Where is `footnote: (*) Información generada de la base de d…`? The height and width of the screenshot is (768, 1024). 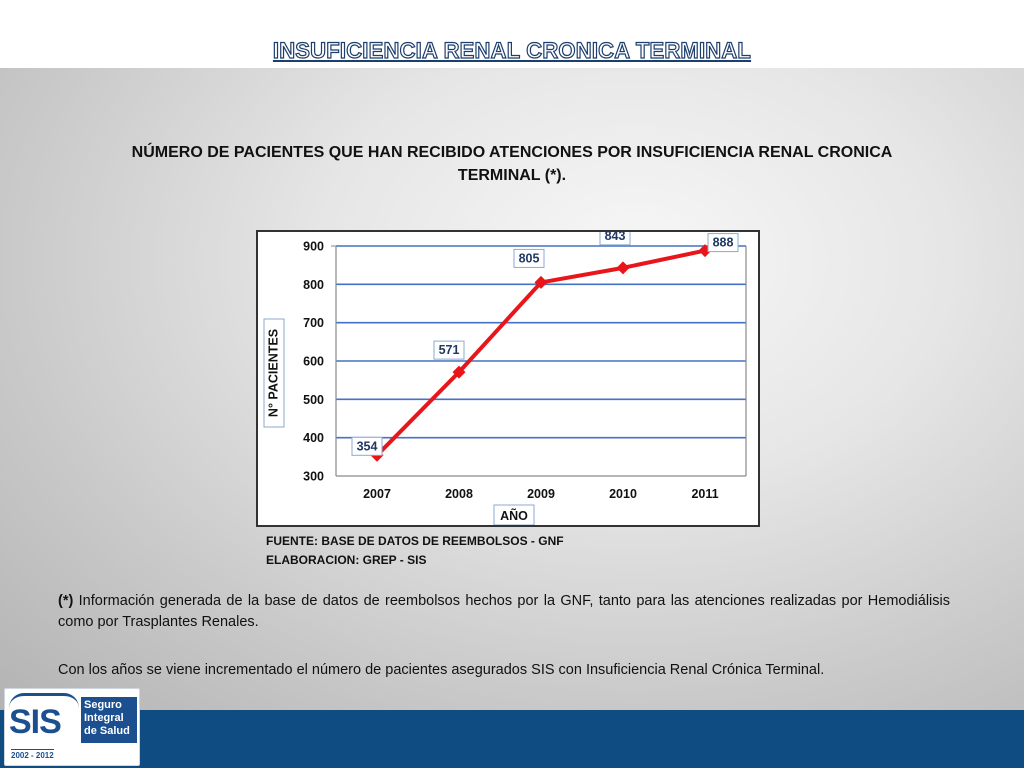
footnote: (*) Información generada de la base de d… is located at coordinates (504, 612).